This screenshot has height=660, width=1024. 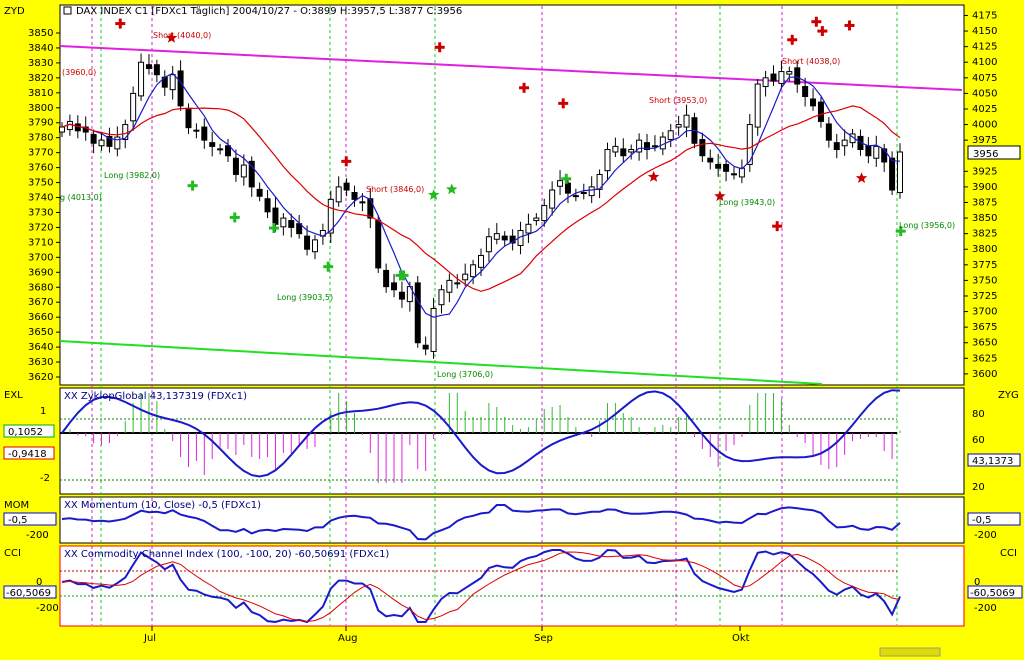 I want to click on short-annotation: Short (3846,0), so click(x=395, y=189).